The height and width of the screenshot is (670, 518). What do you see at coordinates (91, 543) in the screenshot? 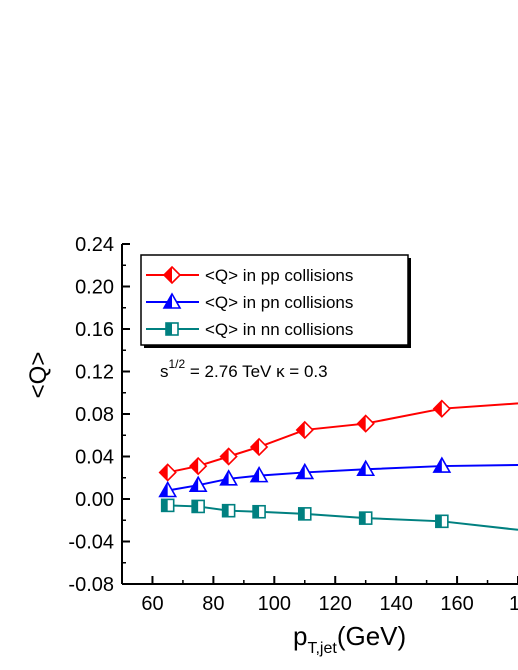
I see `y-tick-label: -0.04` at bounding box center [91, 543].